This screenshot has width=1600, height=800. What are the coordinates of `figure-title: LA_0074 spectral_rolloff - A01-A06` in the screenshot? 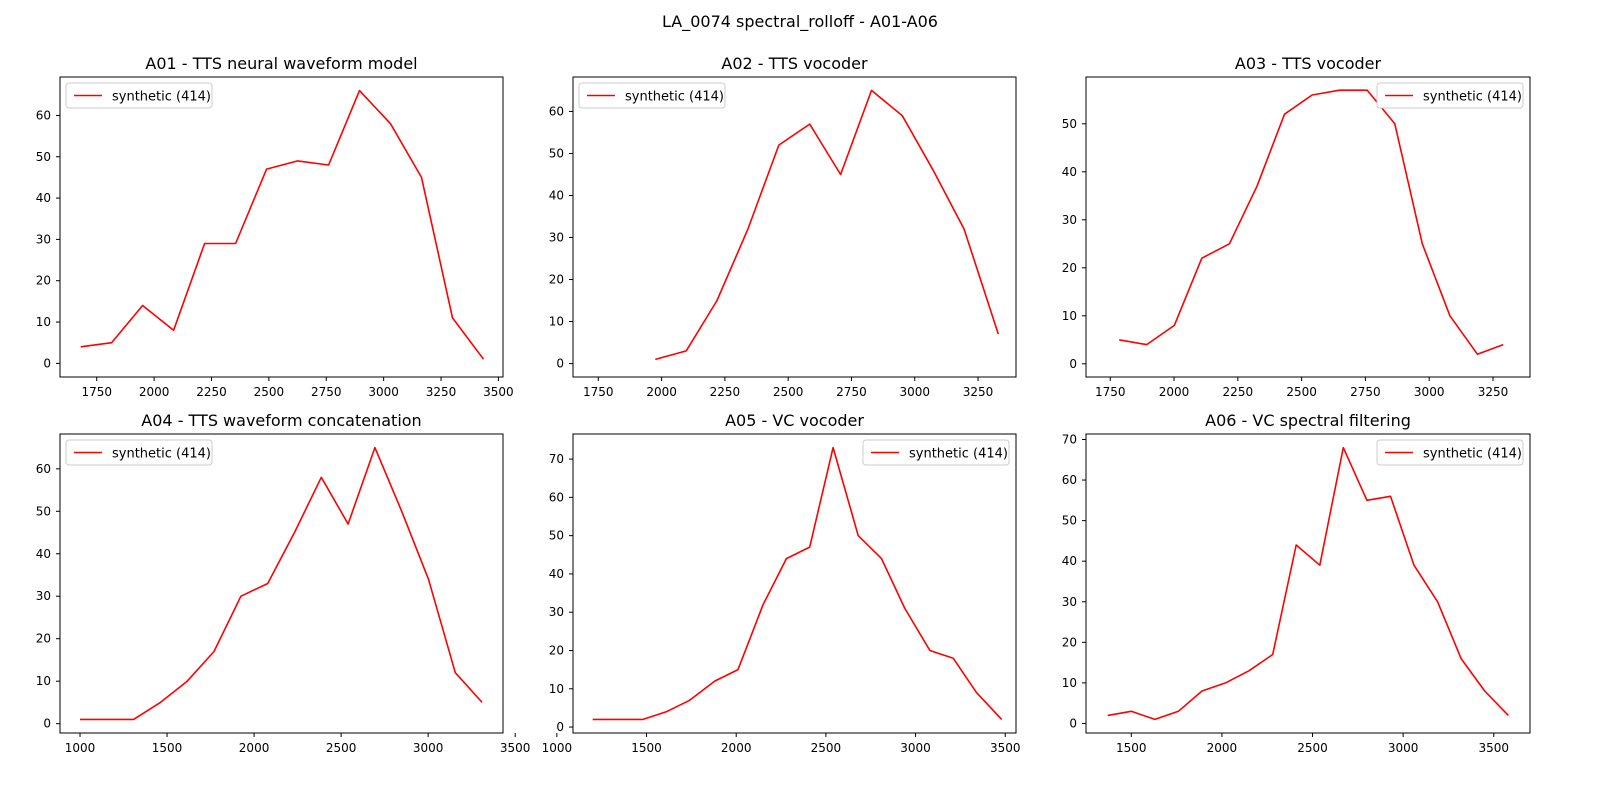 It's located at (800, 21).